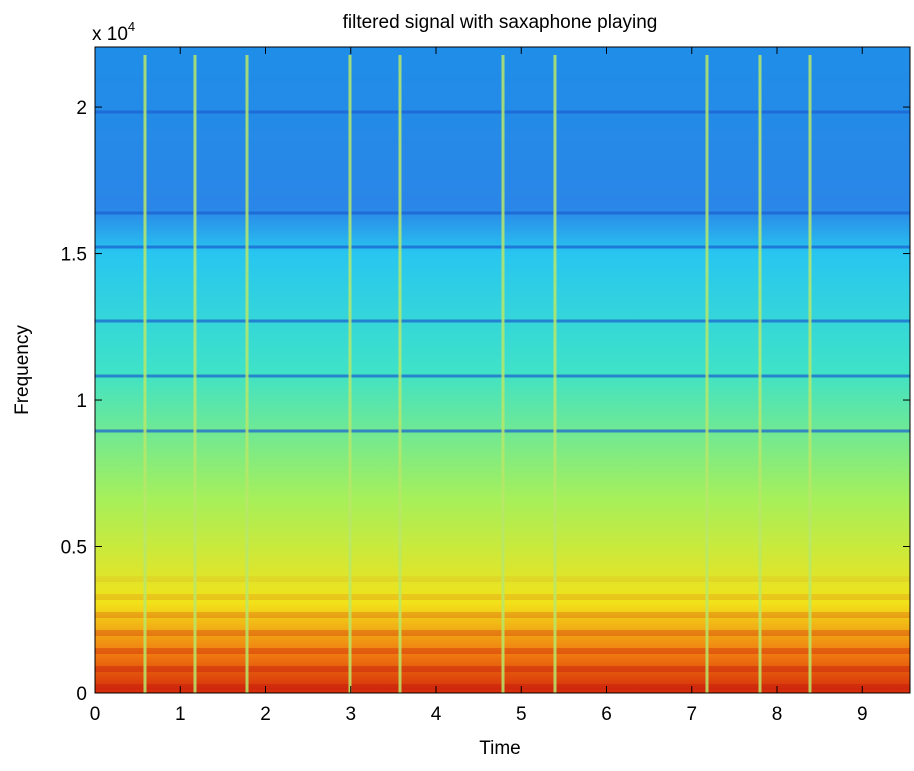 The height and width of the screenshot is (771, 914). I want to click on y-tick-label: 2, so click(81, 108).